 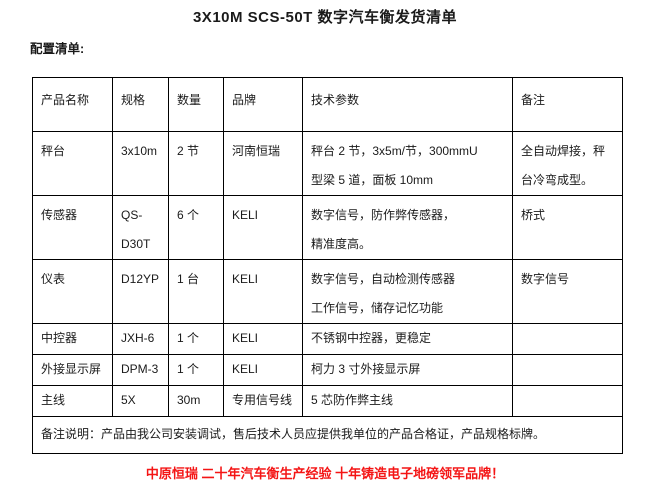 I want to click on cell-qty: 6 个, so click(x=196, y=227).